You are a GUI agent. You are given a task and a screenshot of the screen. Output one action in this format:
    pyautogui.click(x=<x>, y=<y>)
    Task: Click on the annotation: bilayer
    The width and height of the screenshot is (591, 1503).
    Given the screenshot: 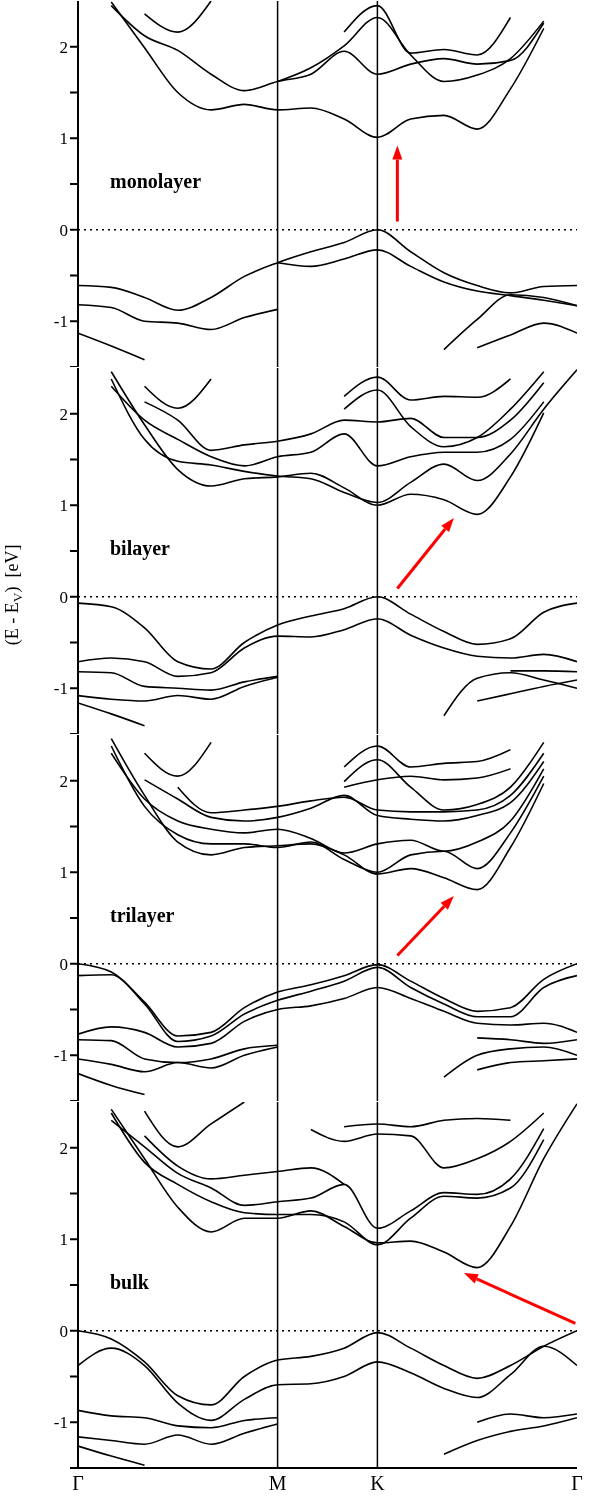 What is the action you would take?
    pyautogui.click(x=140, y=548)
    